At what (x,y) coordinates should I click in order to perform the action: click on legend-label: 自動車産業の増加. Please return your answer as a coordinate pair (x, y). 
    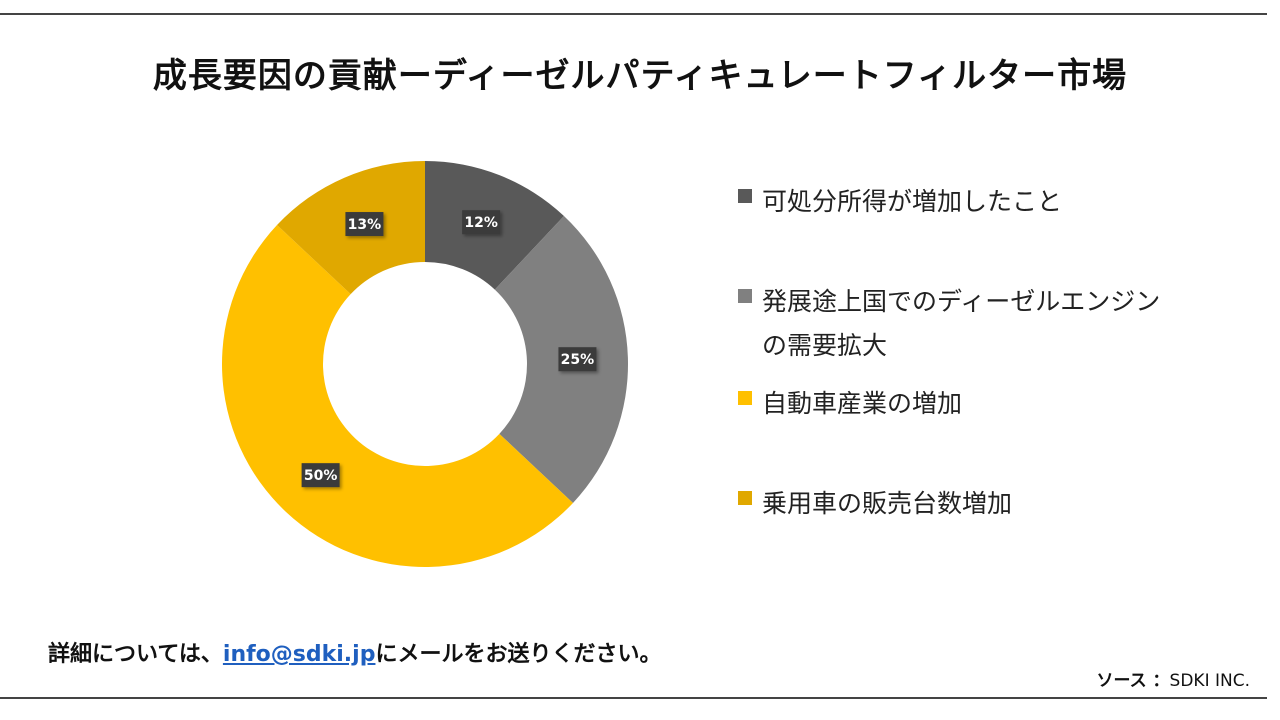
    Looking at the image, I should click on (862, 403).